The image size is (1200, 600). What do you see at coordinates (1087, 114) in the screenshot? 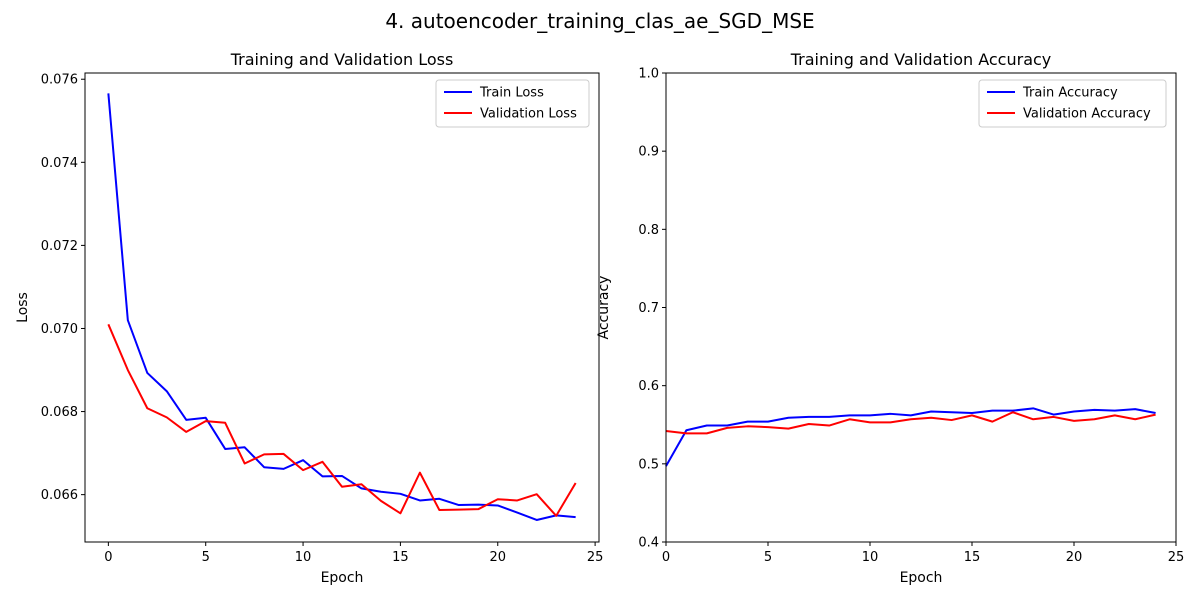
I see `legend-label: Validation Accuracy` at bounding box center [1087, 114].